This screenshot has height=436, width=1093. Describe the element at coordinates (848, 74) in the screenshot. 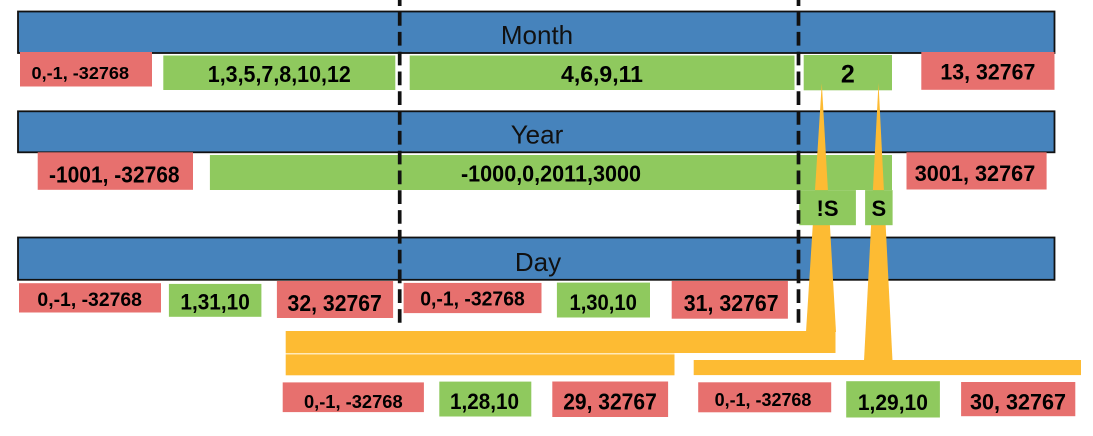

I see `svg-text: 2` at that location.